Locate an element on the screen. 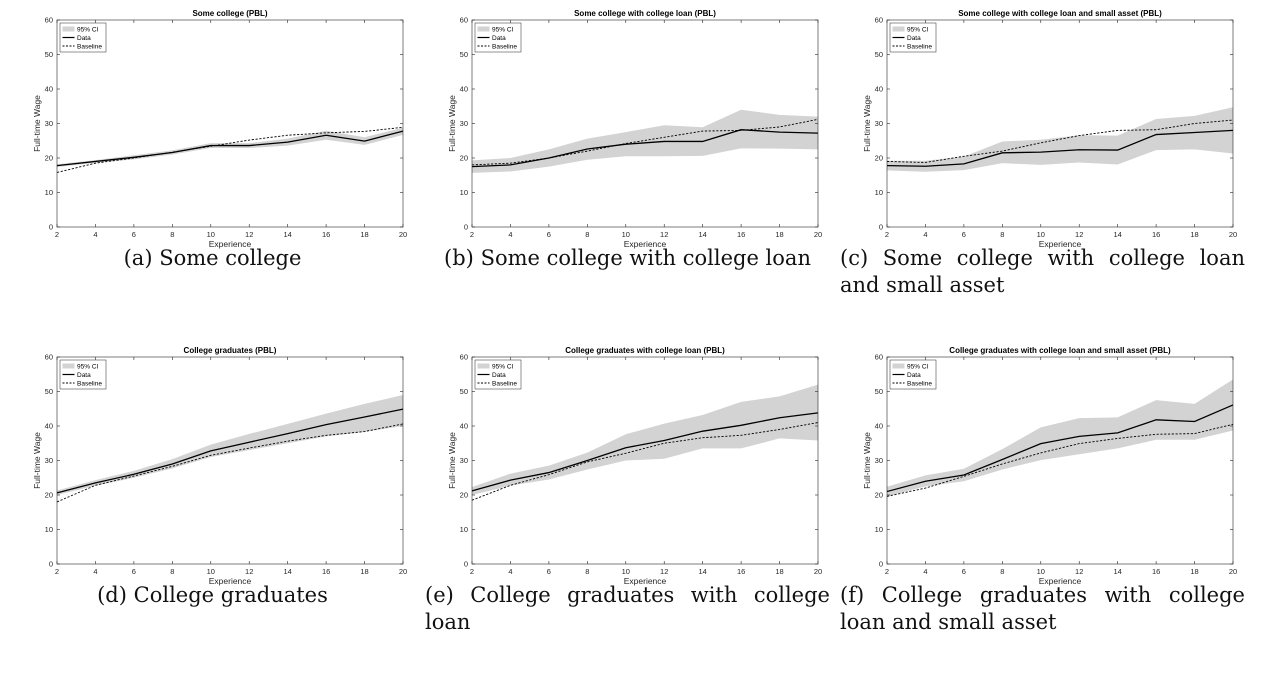  caption-text: College graduates with college loan is located at coordinates (627, 608).